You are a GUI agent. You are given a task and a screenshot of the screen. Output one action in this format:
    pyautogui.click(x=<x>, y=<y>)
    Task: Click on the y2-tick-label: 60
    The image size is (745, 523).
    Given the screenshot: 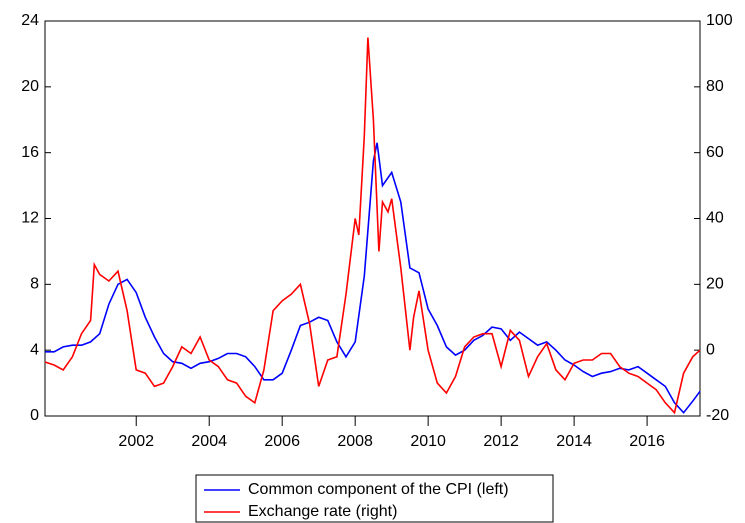 What is the action you would take?
    pyautogui.click(x=715, y=152)
    